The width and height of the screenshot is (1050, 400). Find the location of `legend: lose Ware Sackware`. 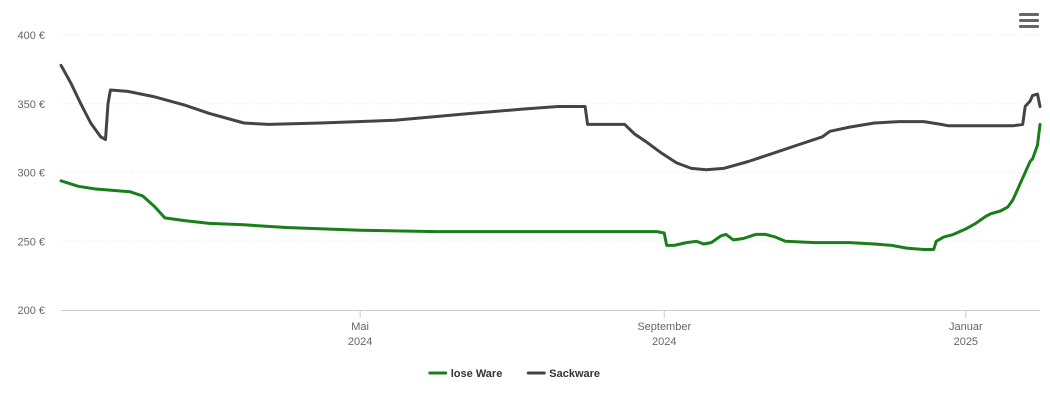

legend: lose Ware Sackware is located at coordinates (514, 374).